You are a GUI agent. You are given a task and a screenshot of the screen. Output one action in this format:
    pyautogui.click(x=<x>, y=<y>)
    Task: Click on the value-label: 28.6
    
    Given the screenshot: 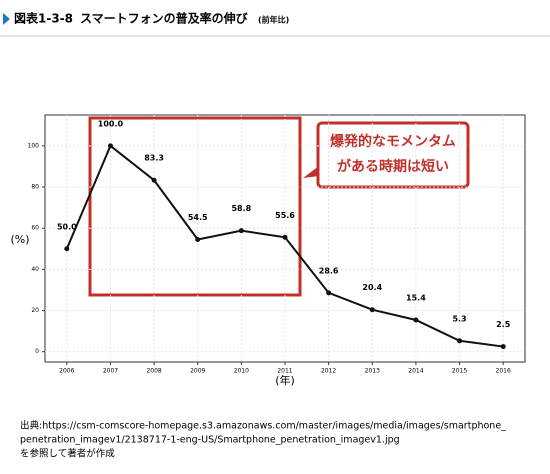 What is the action you would take?
    pyautogui.click(x=329, y=270)
    